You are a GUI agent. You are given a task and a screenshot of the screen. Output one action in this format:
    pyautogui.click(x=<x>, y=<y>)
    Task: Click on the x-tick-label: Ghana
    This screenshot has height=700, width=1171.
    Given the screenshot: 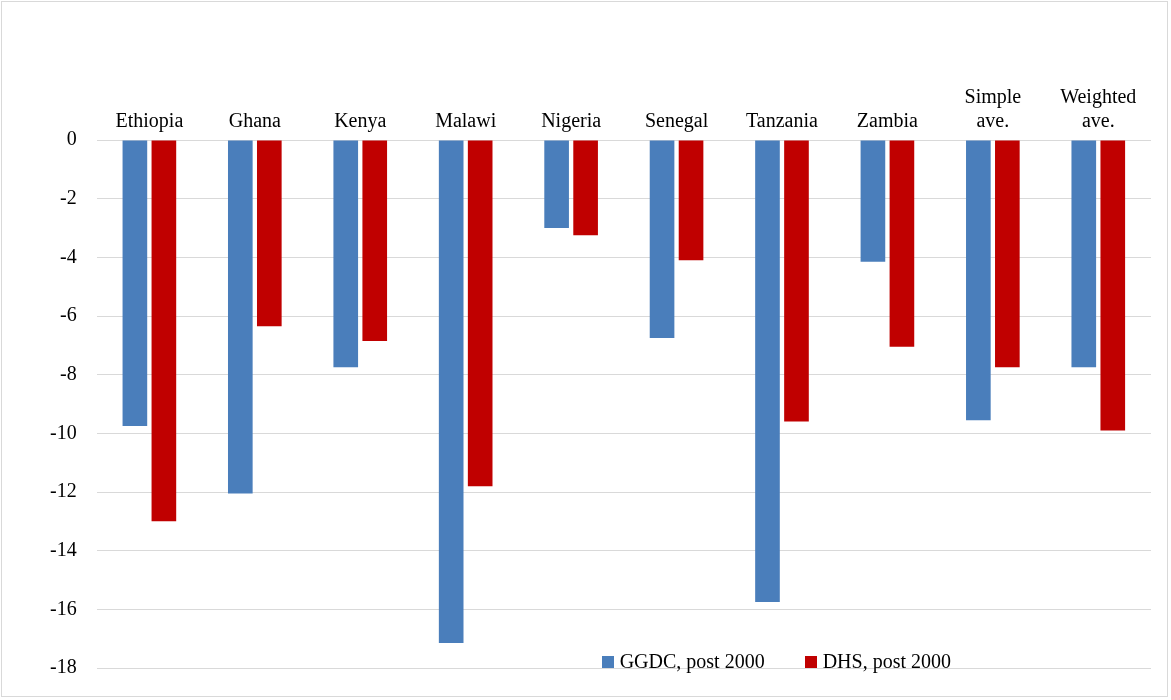 What is the action you would take?
    pyautogui.click(x=255, y=120)
    